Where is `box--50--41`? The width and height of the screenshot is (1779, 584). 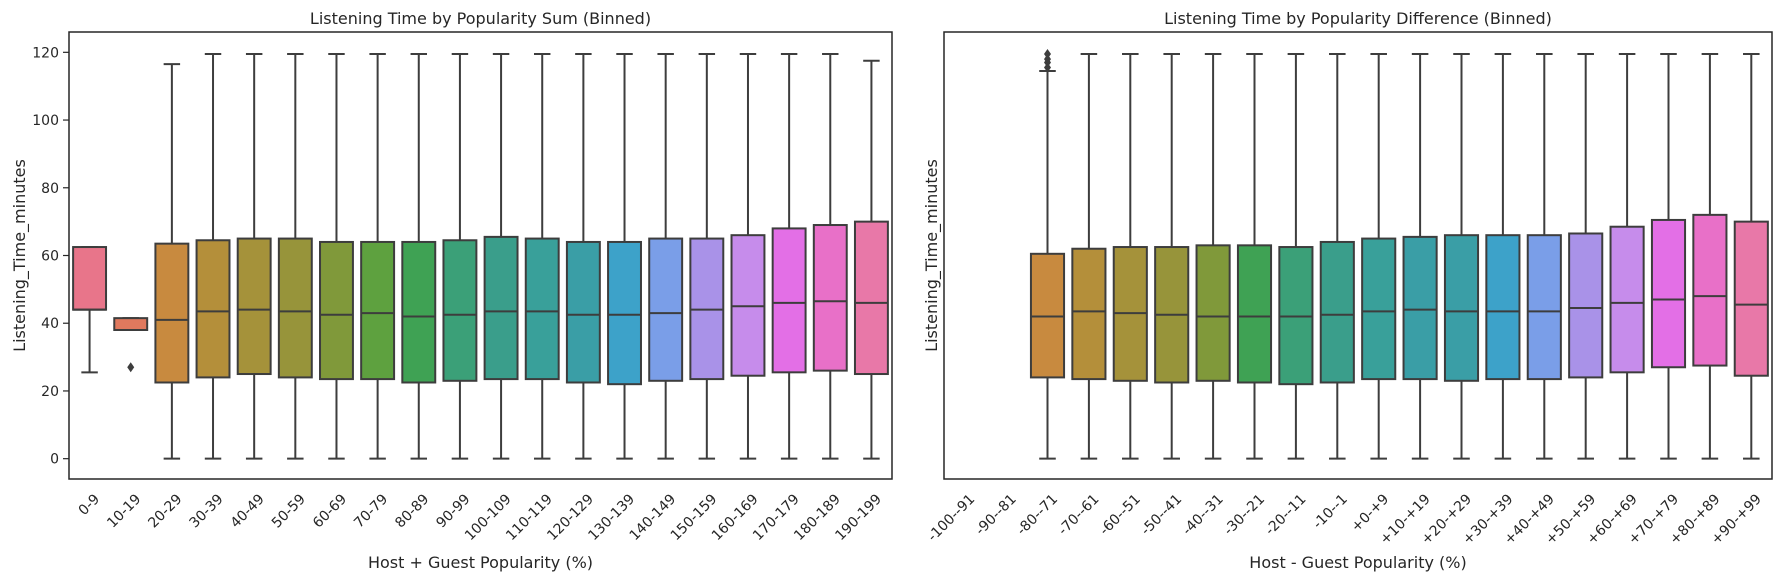 box--50--41 is located at coordinates (1172, 256).